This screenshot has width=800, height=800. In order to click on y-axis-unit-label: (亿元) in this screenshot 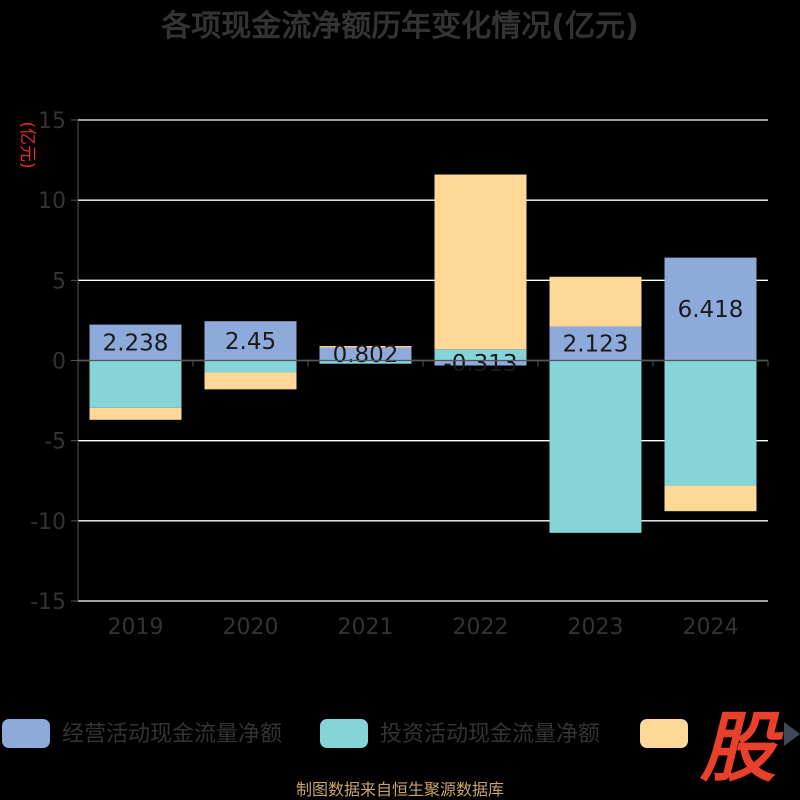, I will do `click(27, 144)`.